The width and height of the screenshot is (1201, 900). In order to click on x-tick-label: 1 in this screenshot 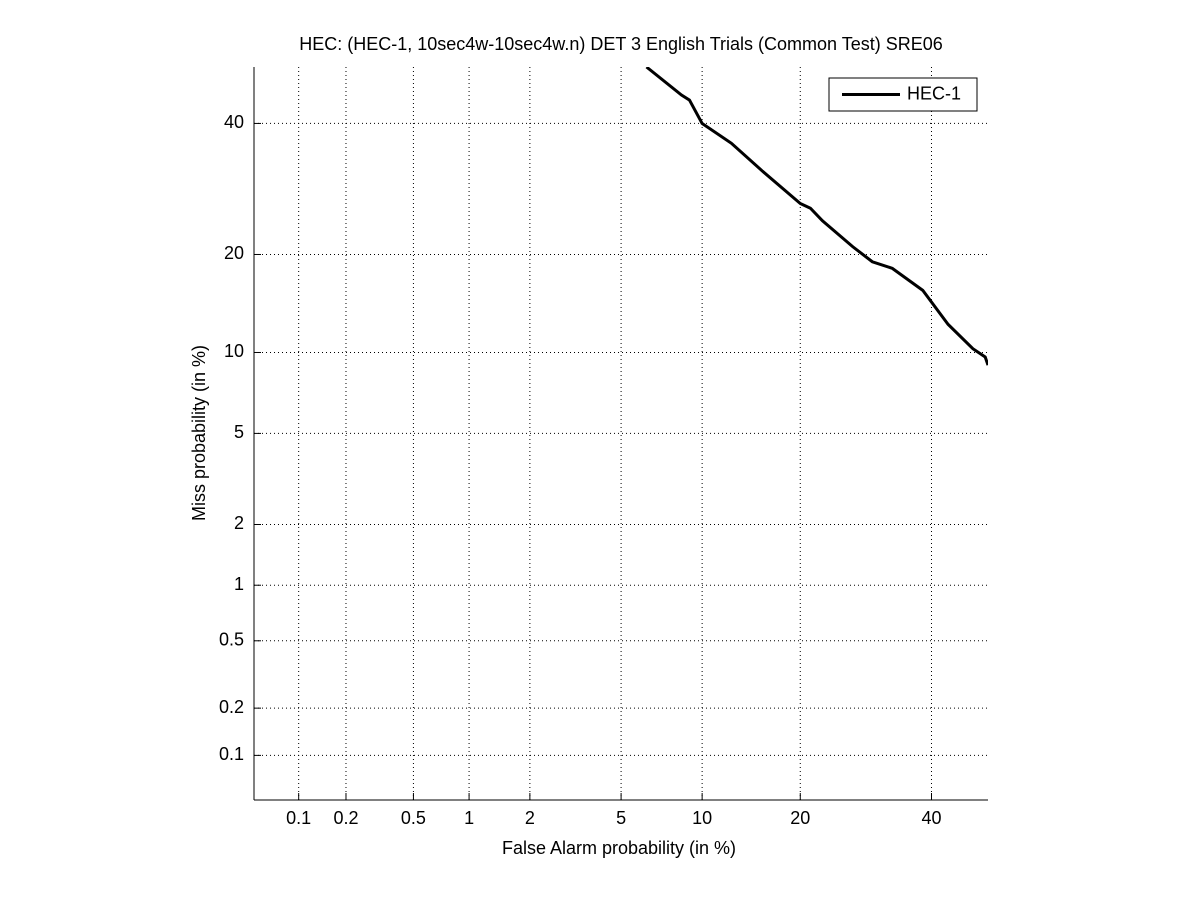, I will do `click(469, 818)`.